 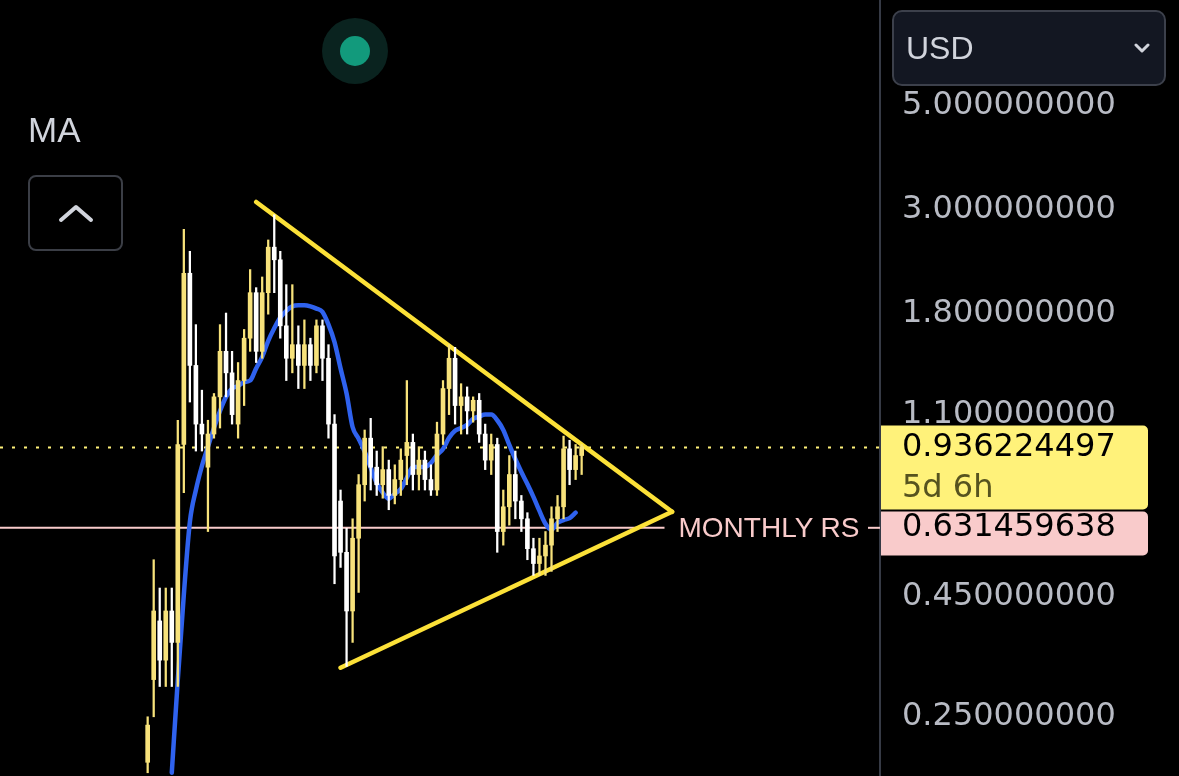 I want to click on y-tick-label: 0.450000000, so click(x=1009, y=594).